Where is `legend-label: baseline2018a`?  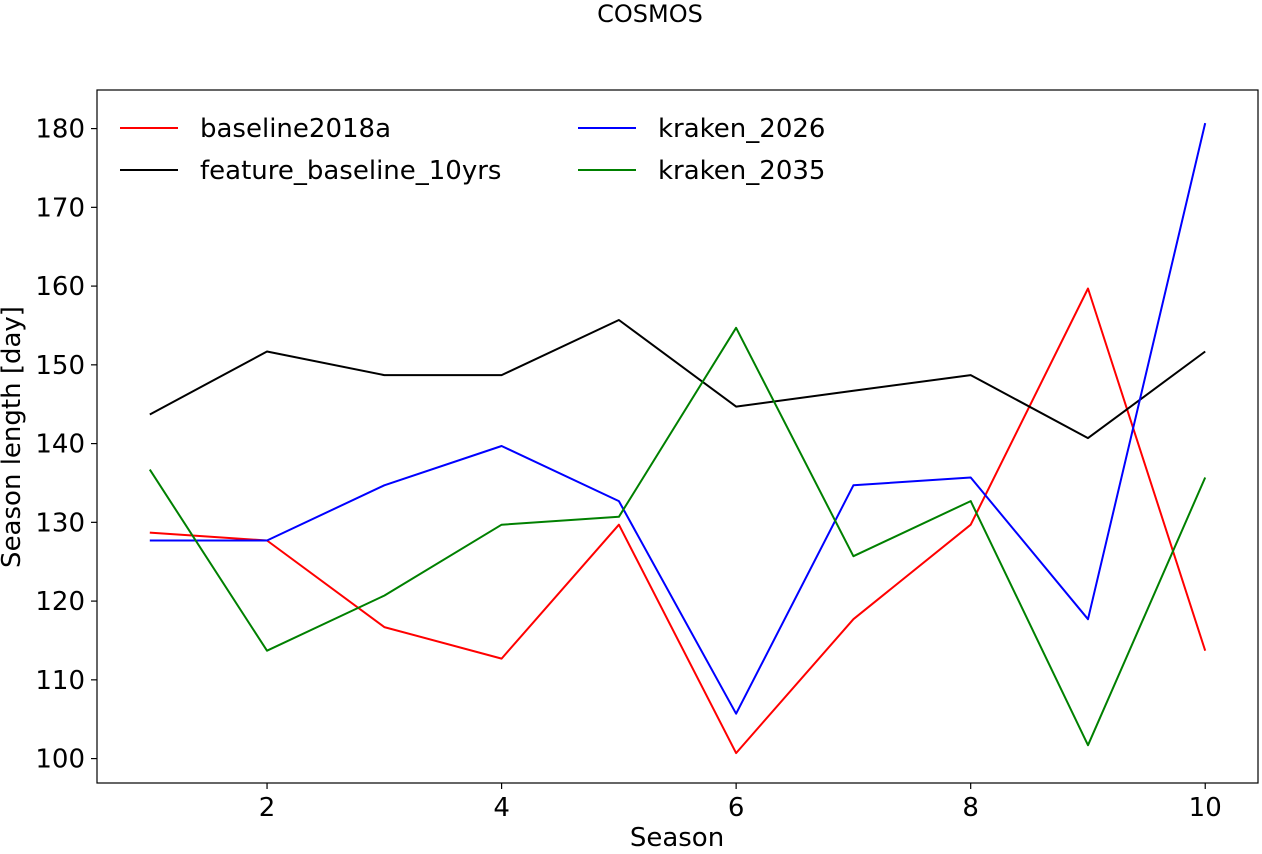 legend-label: baseline2018a is located at coordinates (295, 129).